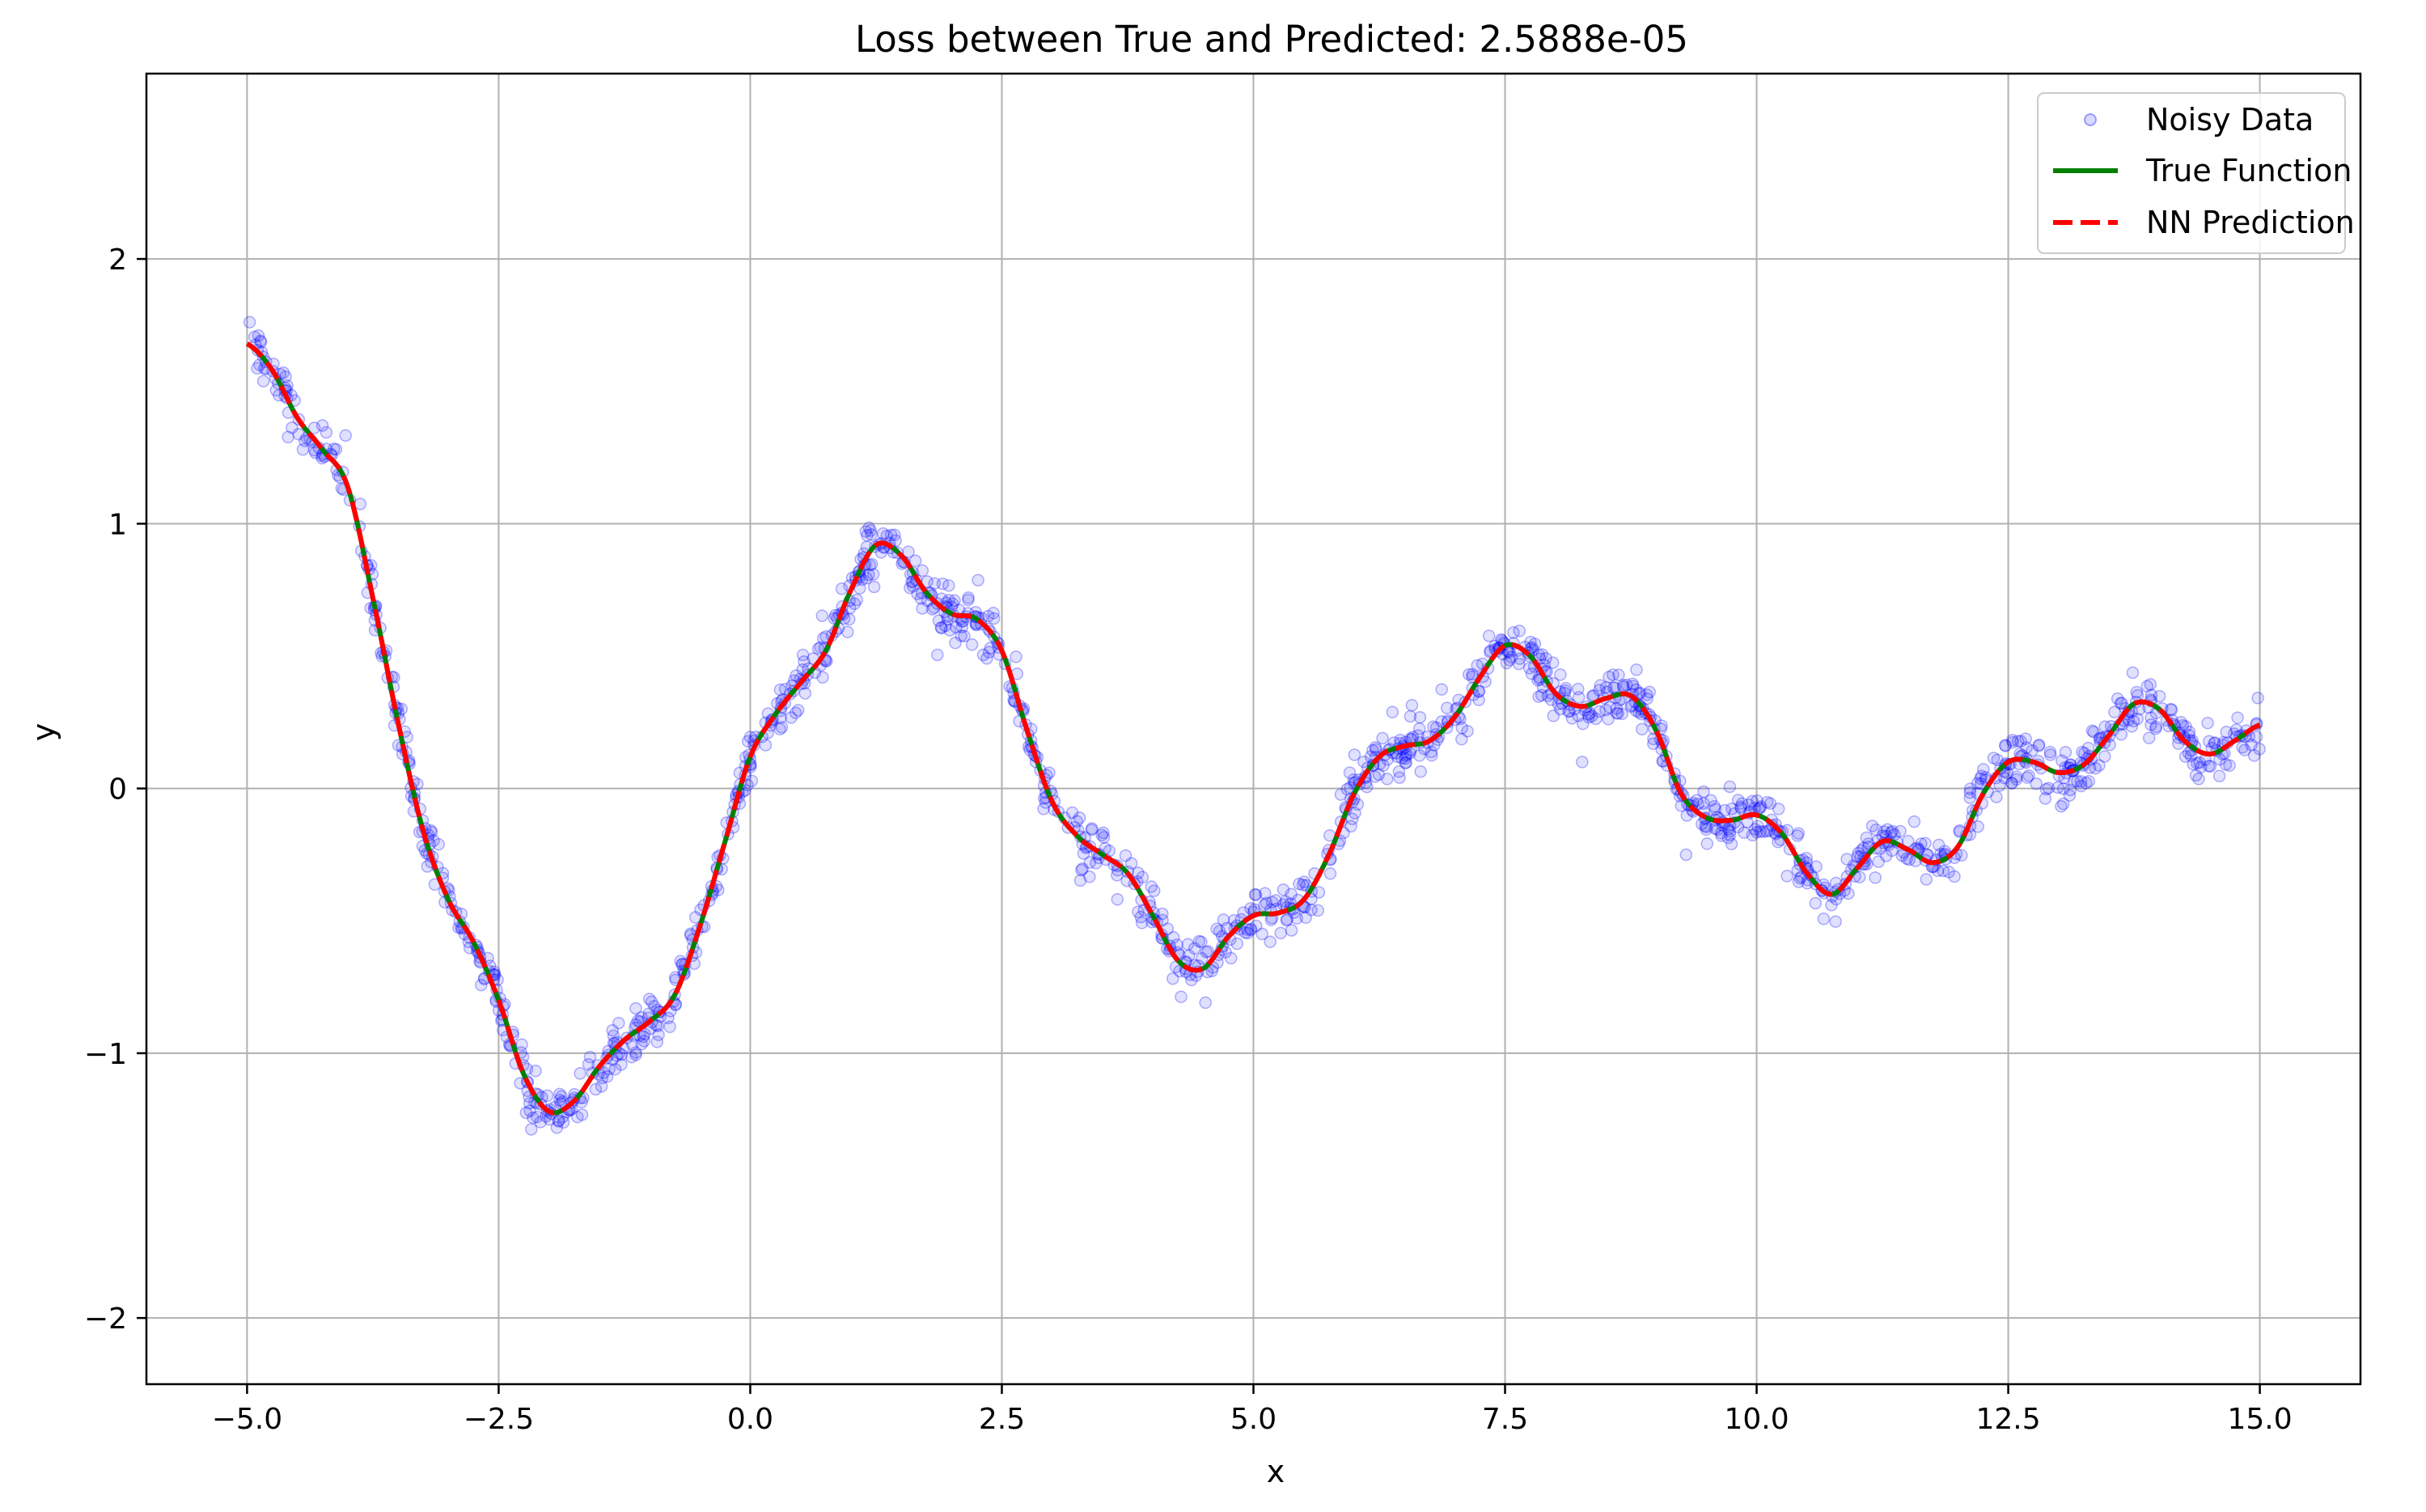 This screenshot has width=2426, height=1512. Describe the element at coordinates (1253, 1419) in the screenshot. I see `x-tick-label: 5.0` at that location.